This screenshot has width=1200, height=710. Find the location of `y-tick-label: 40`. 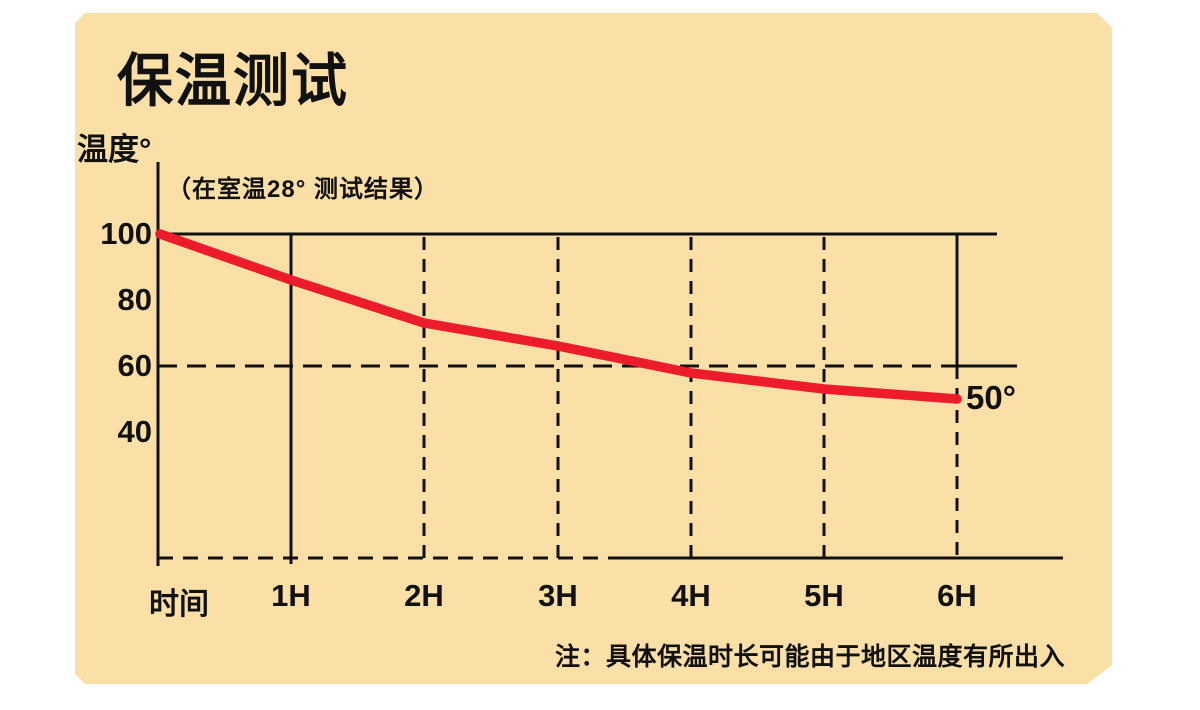

y-tick-label: 40 is located at coordinates (134, 431).